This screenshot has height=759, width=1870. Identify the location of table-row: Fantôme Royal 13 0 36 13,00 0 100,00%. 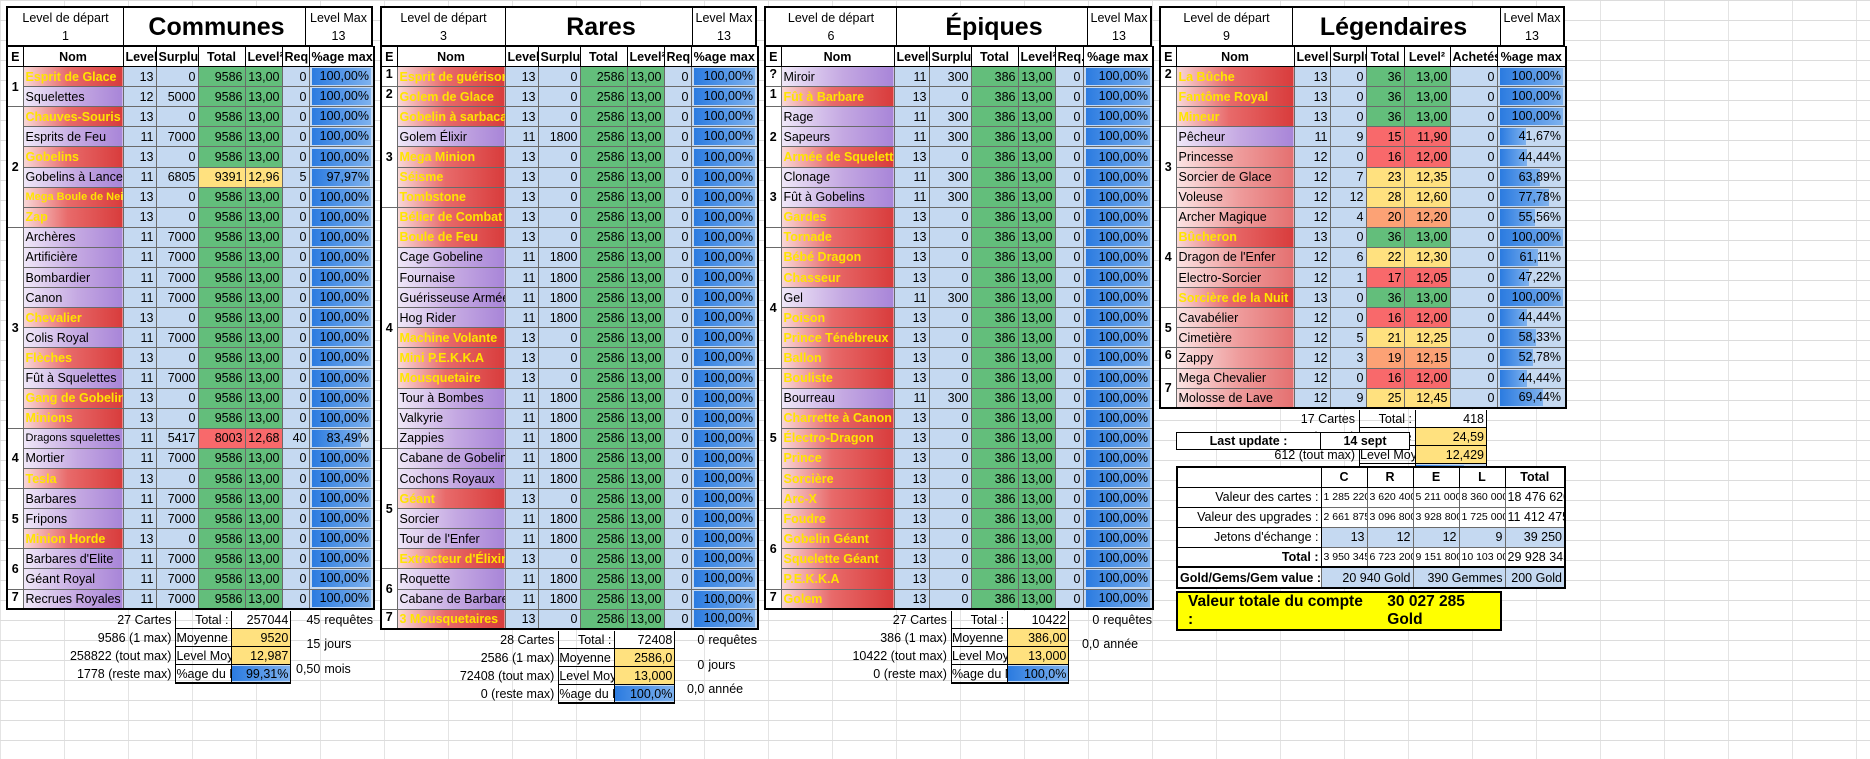
(1363, 107).